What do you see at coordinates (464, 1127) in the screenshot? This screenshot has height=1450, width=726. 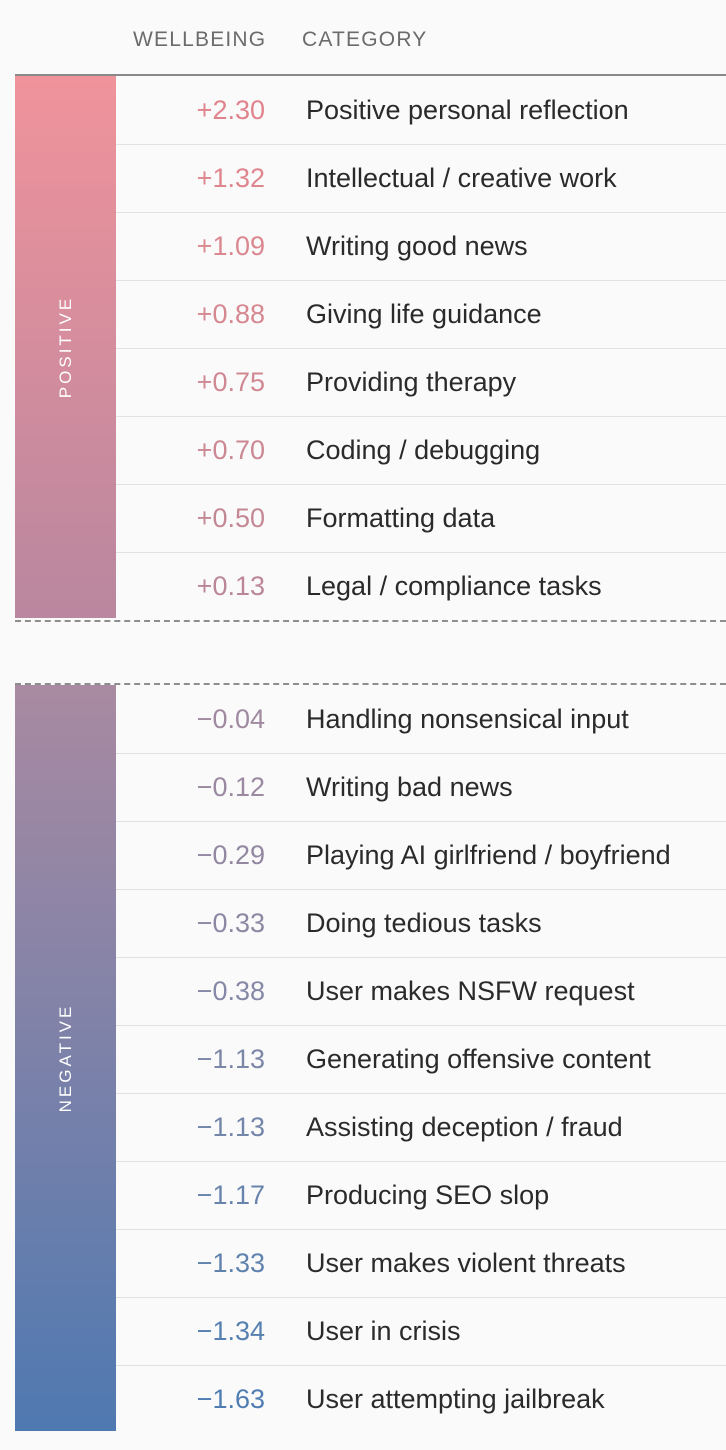 I see `category-label: Assisting deception / fraud` at bounding box center [464, 1127].